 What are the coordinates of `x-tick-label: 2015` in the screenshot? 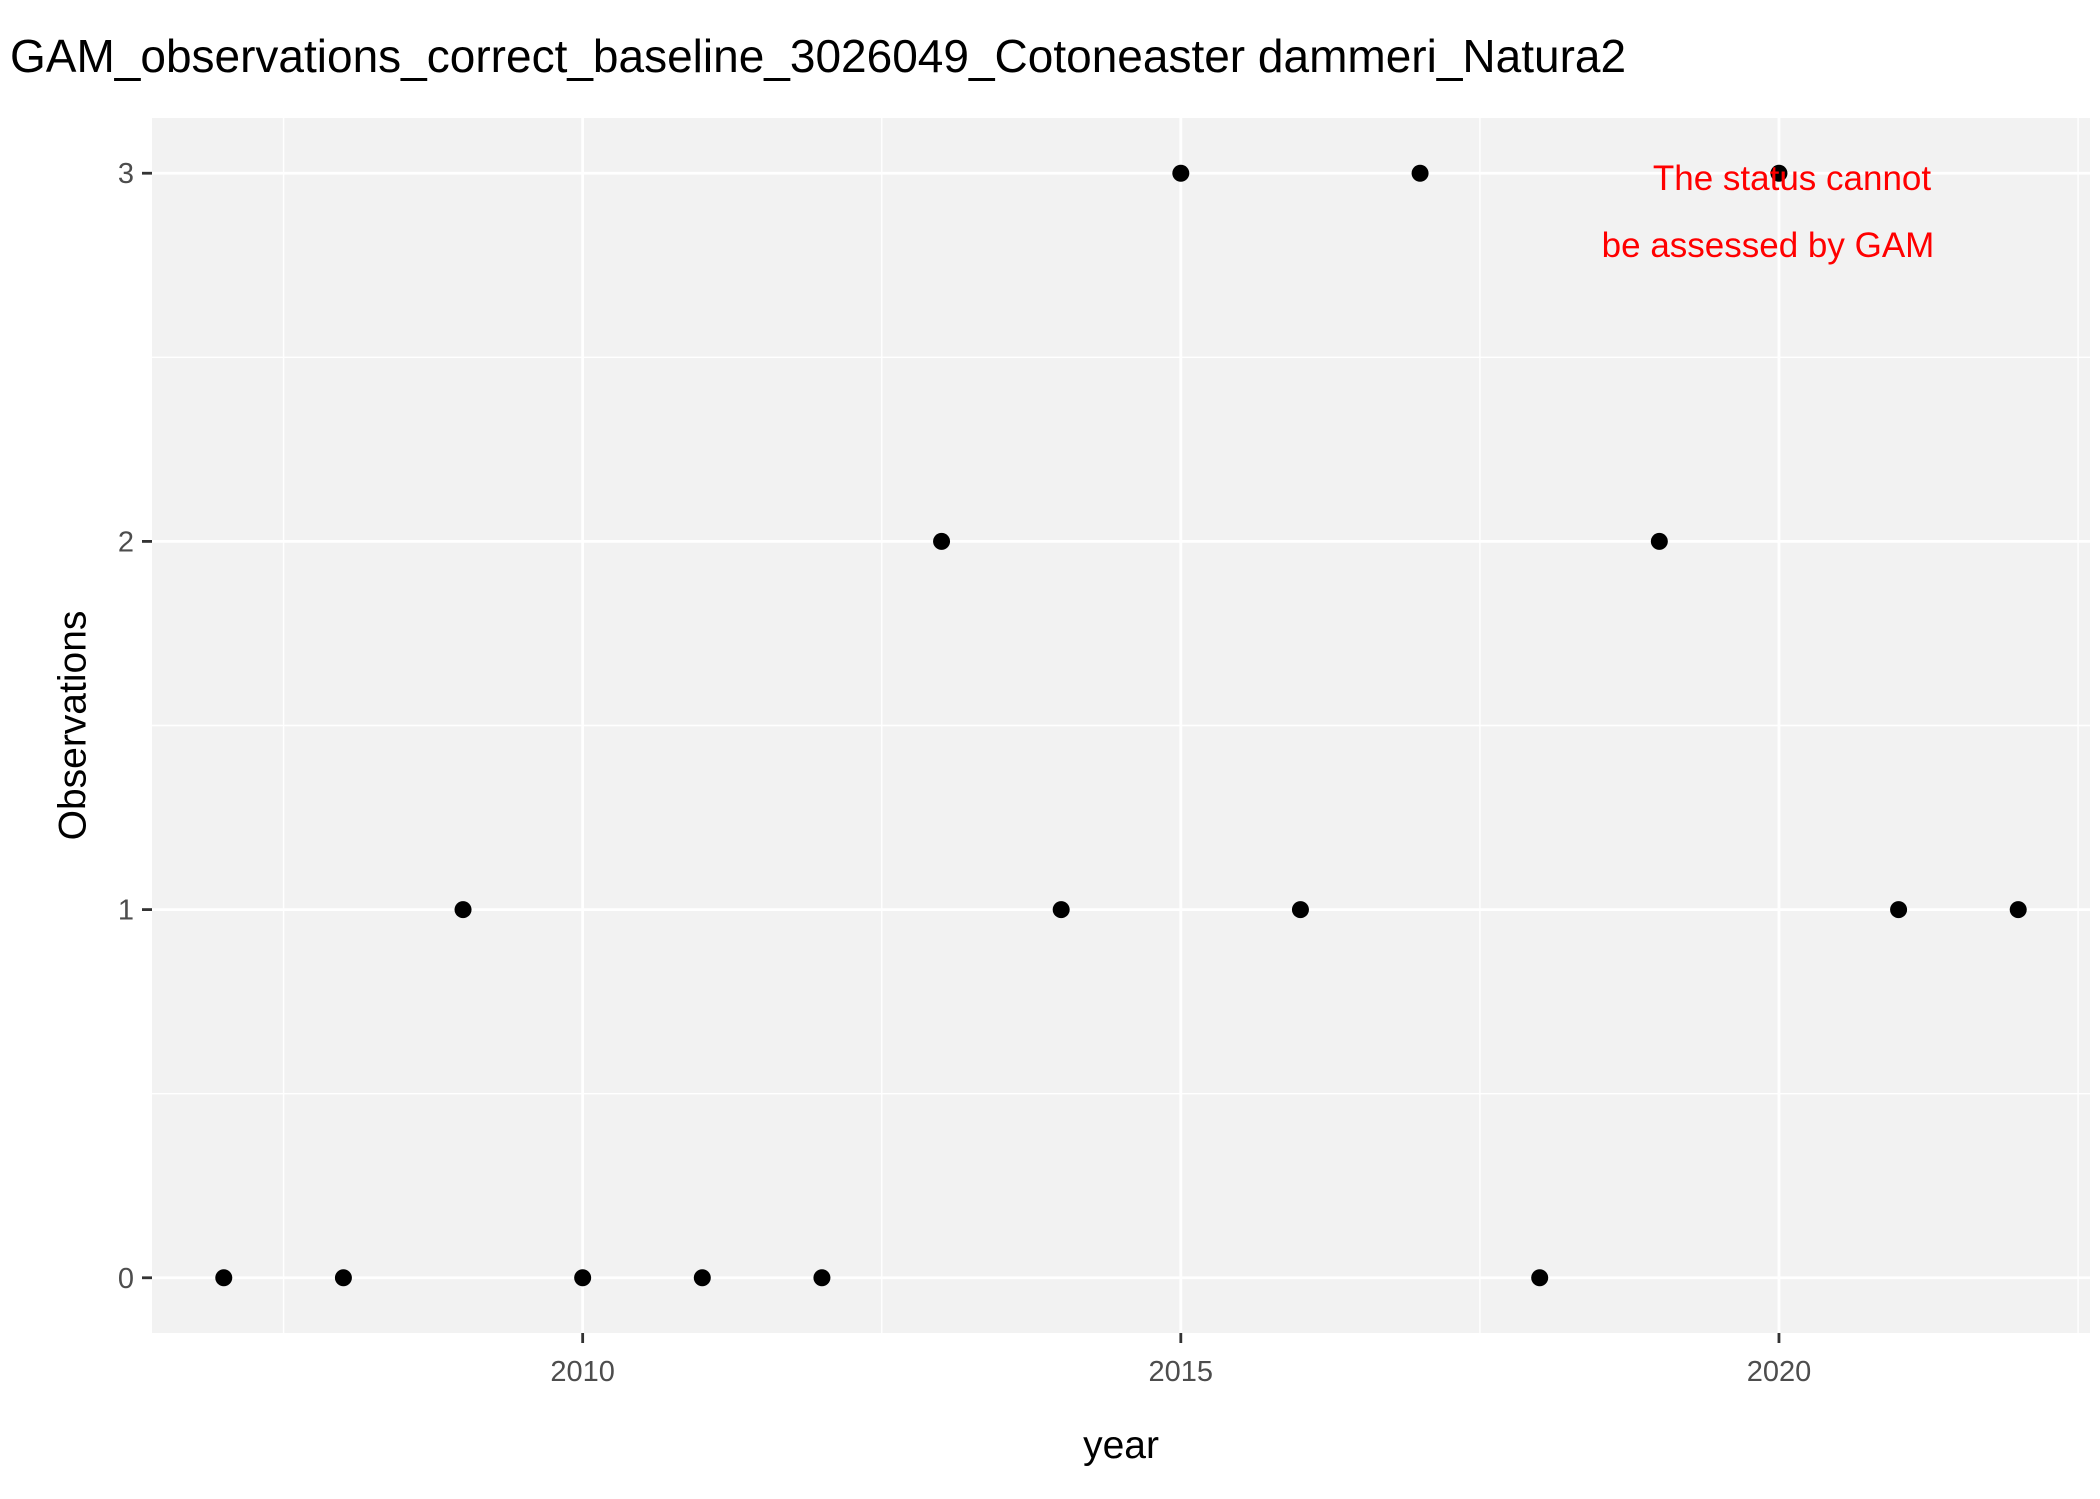 It's located at (1181, 1372).